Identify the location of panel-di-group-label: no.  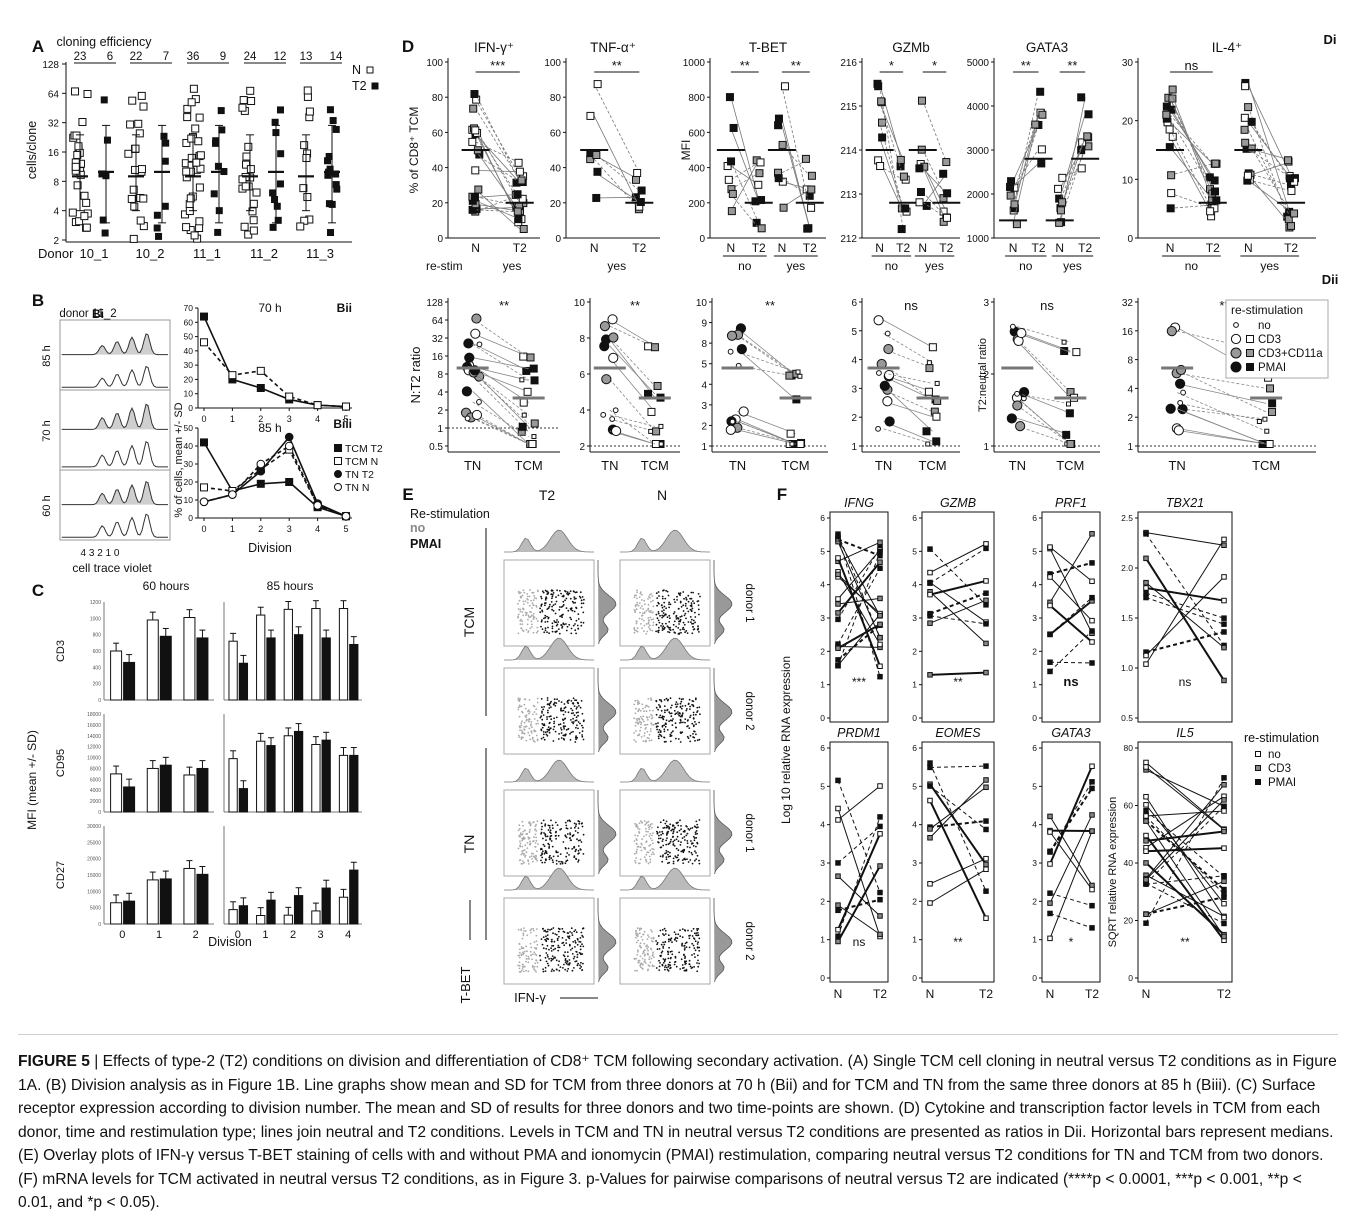
(745, 266).